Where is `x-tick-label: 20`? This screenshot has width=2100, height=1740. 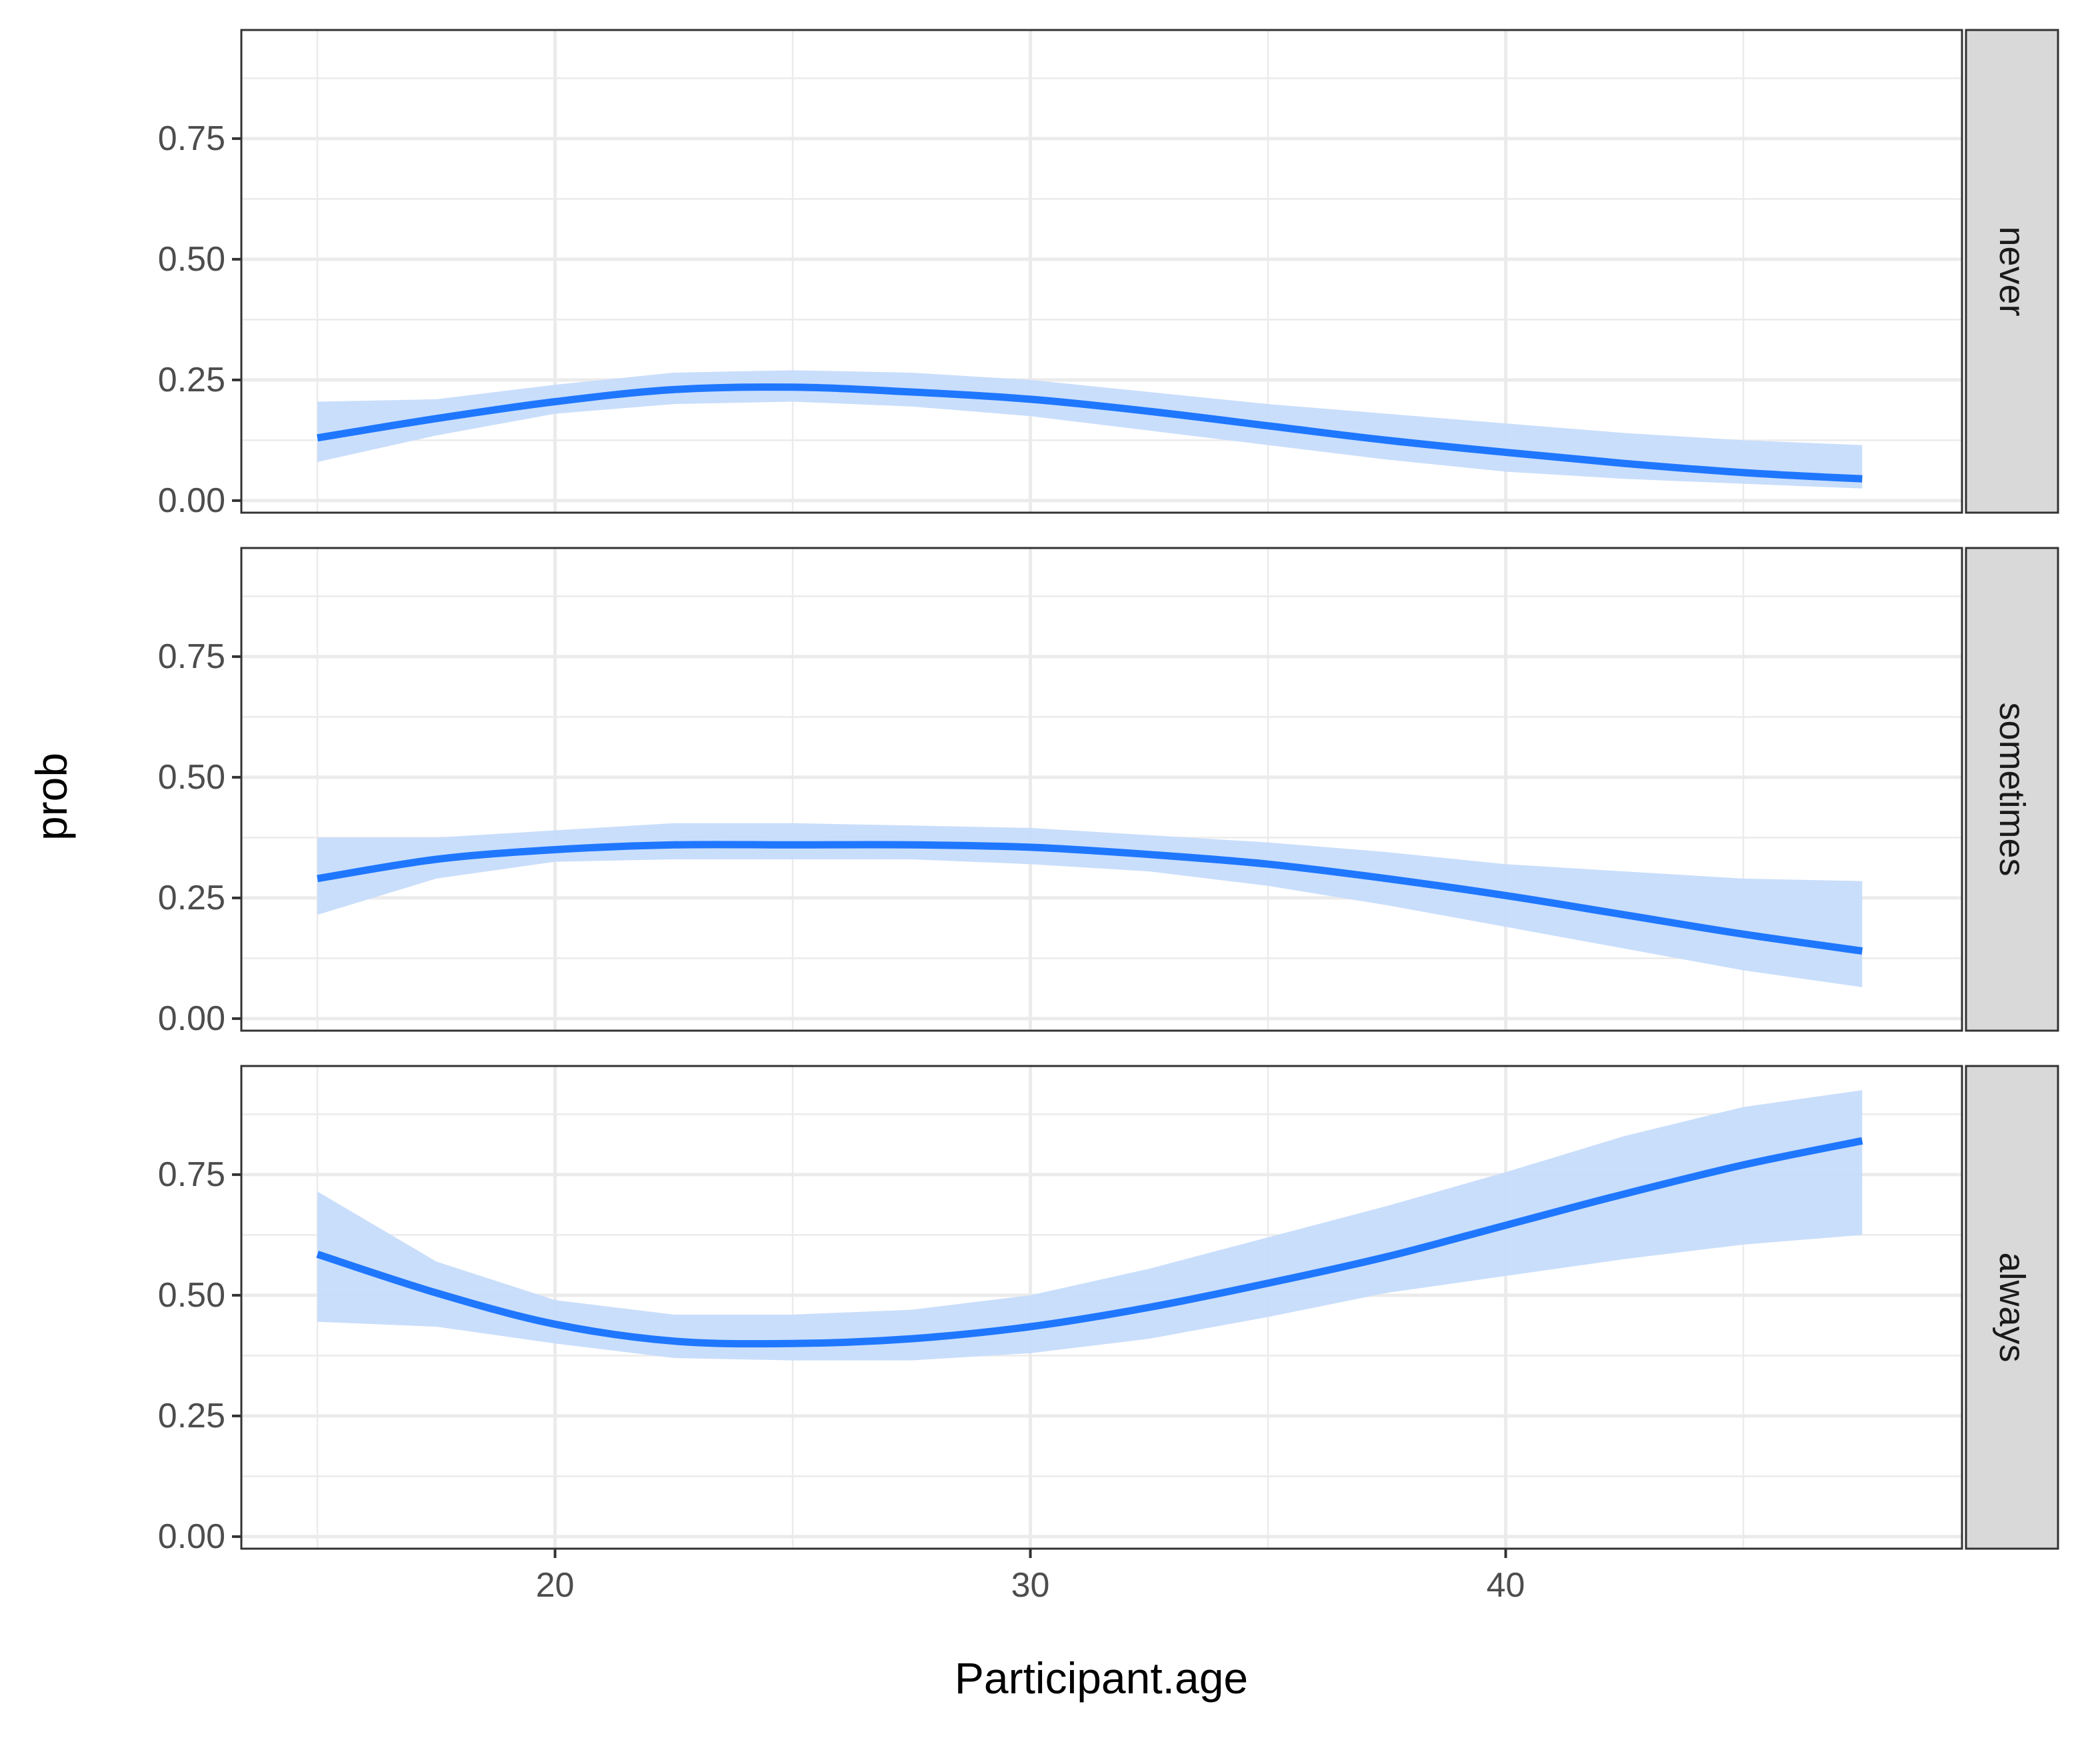 x-tick-label: 20 is located at coordinates (555, 1585).